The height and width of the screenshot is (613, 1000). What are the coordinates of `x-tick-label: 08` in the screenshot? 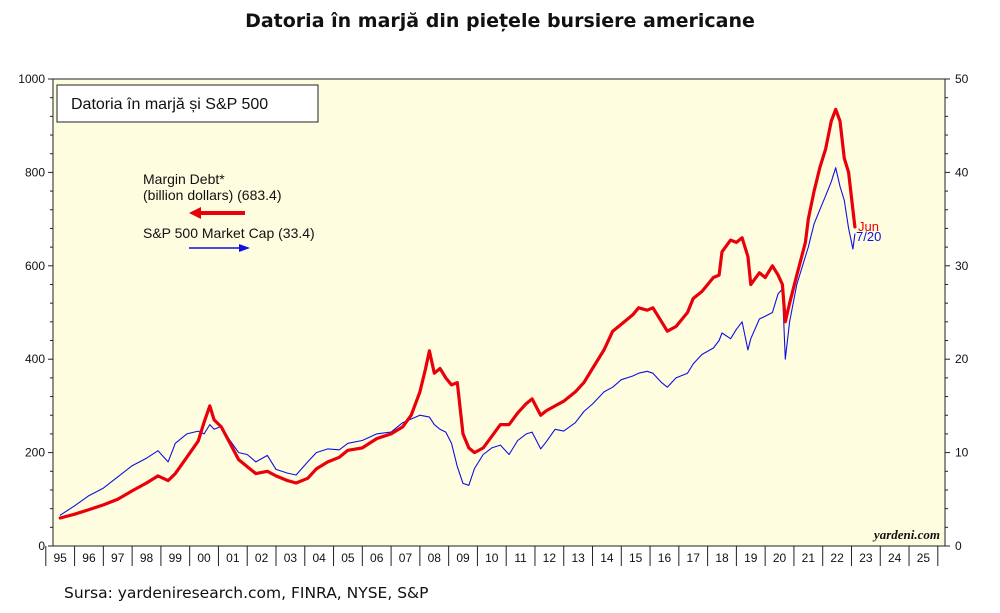 It's located at (435, 558).